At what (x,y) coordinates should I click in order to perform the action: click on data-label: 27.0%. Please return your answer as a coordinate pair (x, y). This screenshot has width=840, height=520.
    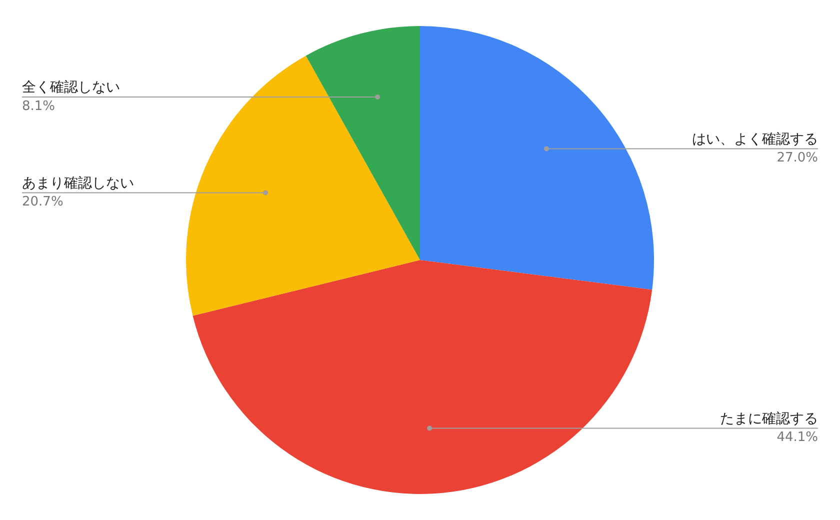
    Looking at the image, I should click on (797, 158).